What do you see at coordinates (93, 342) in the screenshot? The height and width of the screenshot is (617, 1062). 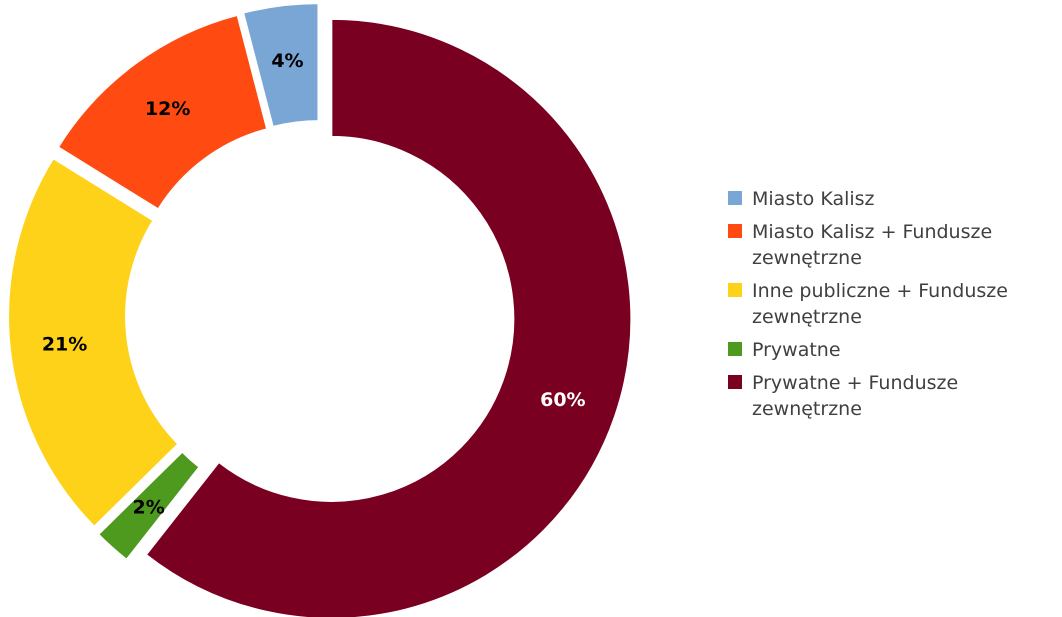 I see `slice-inne-publiczne-fundusze` at bounding box center [93, 342].